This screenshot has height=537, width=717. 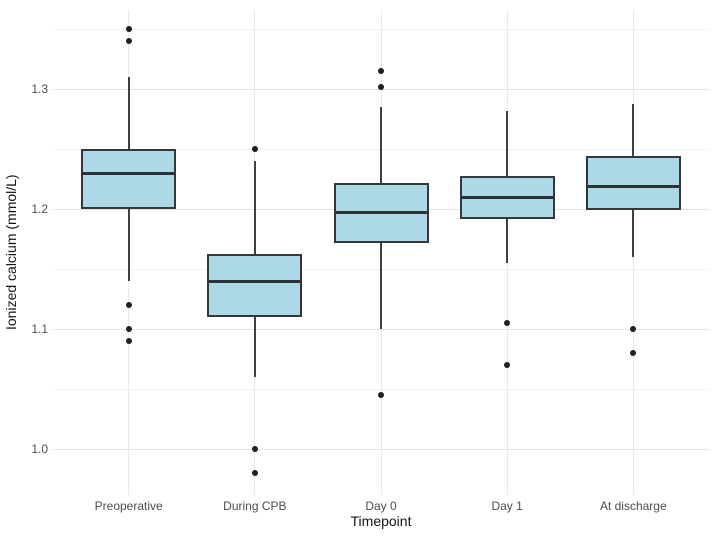 I want to click on y-tick-label: 1.2, so click(x=39, y=209).